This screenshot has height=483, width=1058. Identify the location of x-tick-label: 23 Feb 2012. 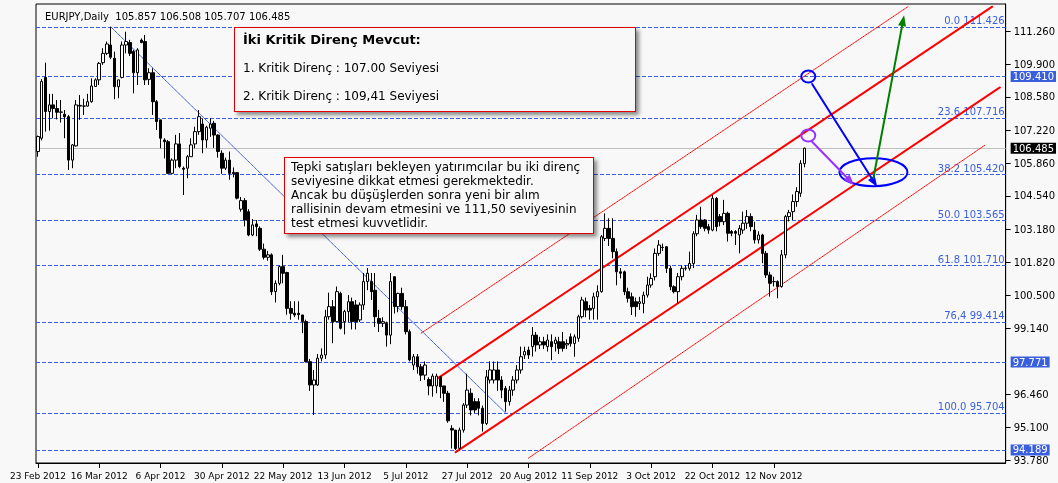
(37, 475).